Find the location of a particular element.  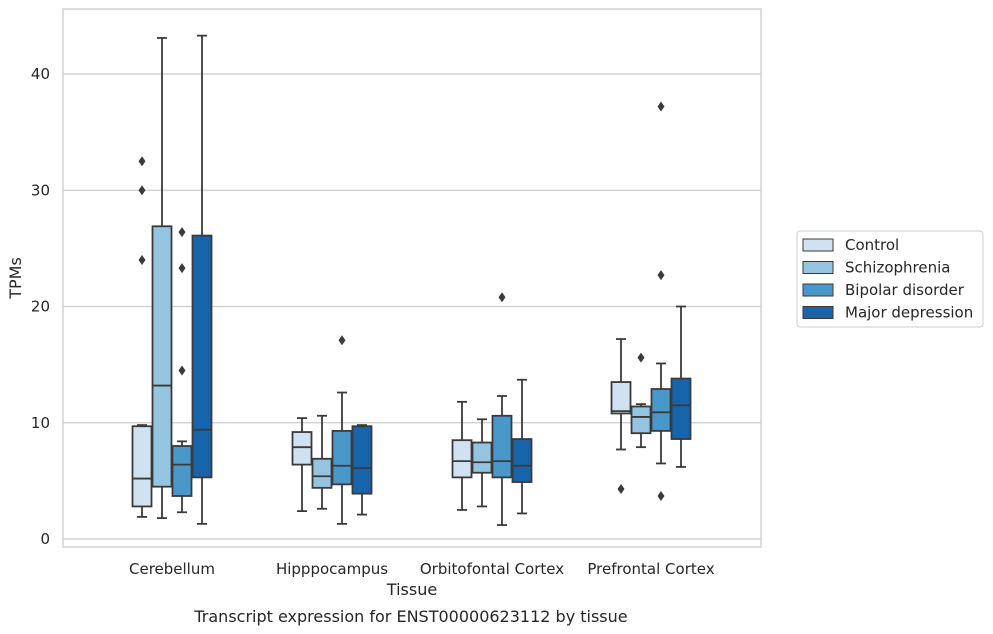

x-tick-label: Cerebellum is located at coordinates (172, 569).